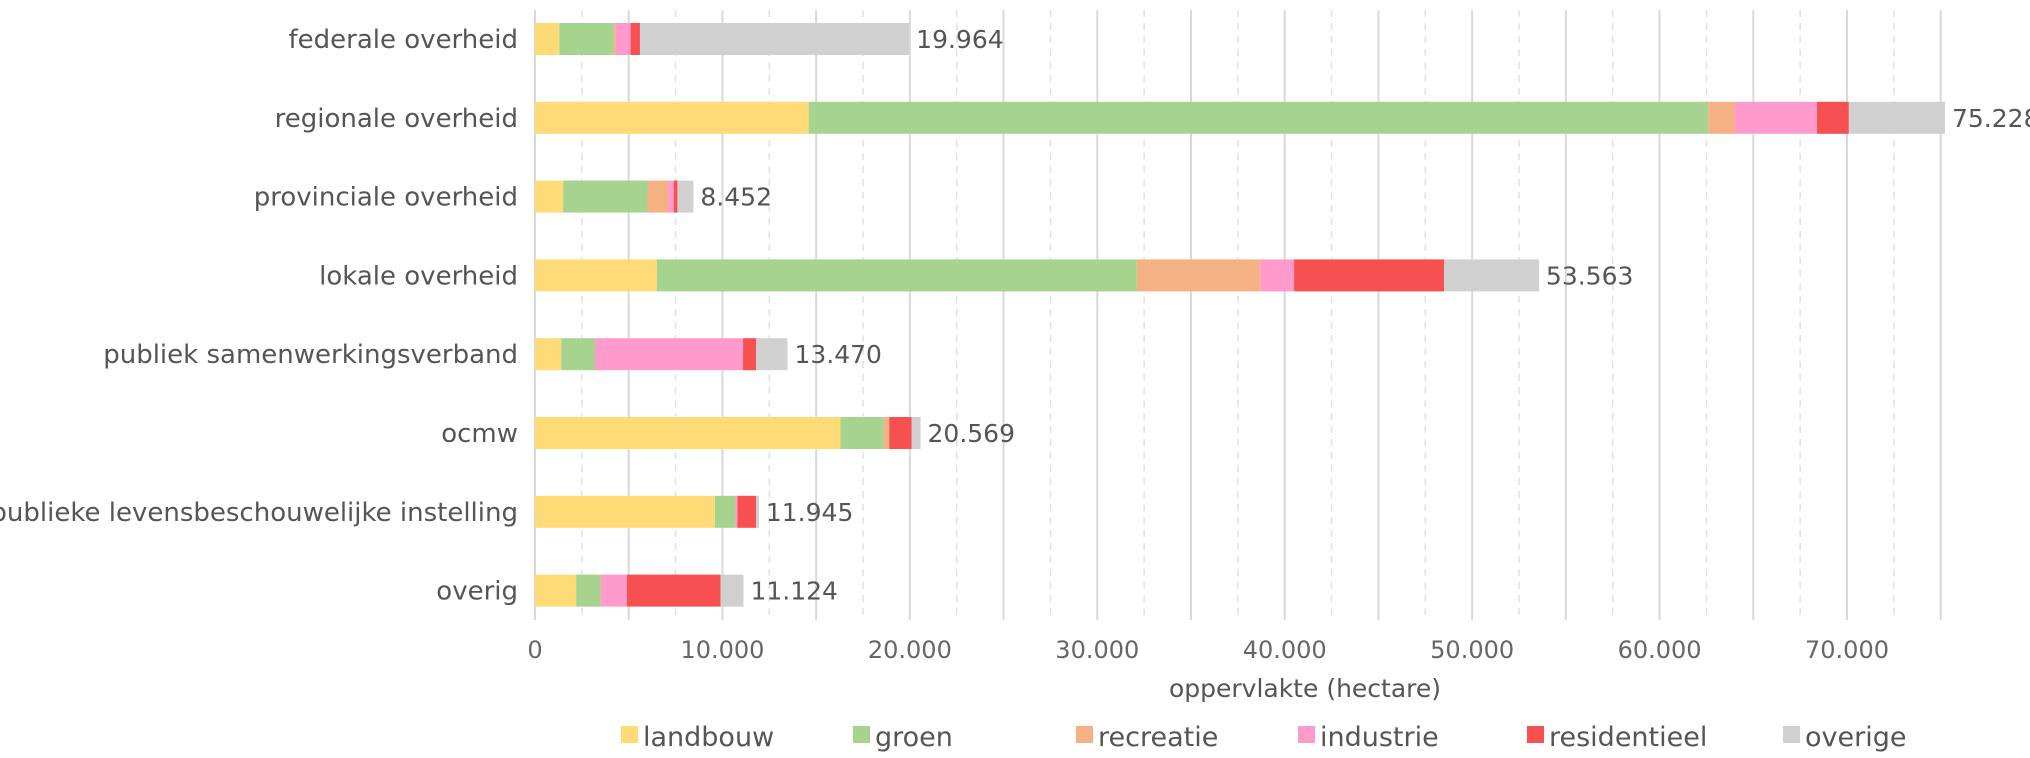 This screenshot has width=2030, height=758. I want to click on x-tick-label: 50.000, so click(1472, 650).